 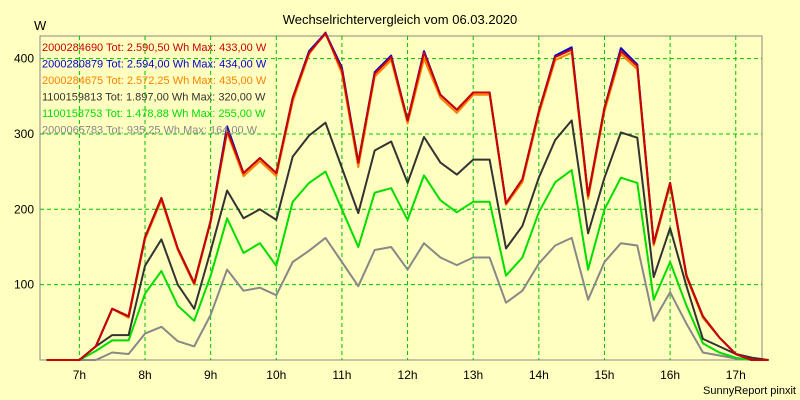 I want to click on x-tick-label: 8h, so click(x=144, y=375).